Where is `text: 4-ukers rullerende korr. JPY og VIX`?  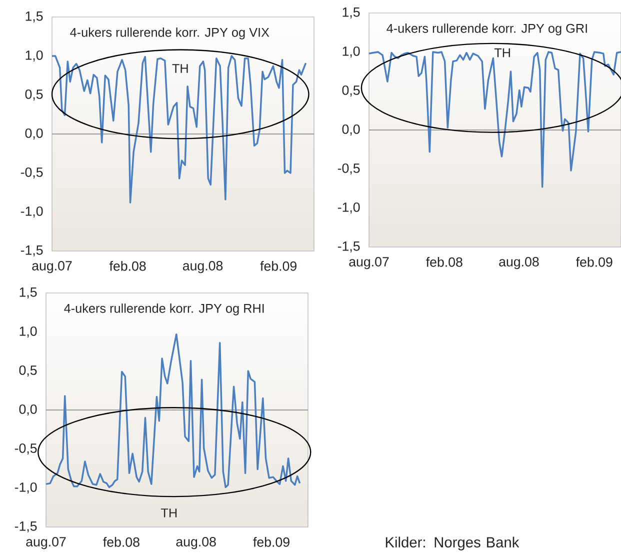 text: 4-ukers rullerende korr. JPY og VIX is located at coordinates (170, 34).